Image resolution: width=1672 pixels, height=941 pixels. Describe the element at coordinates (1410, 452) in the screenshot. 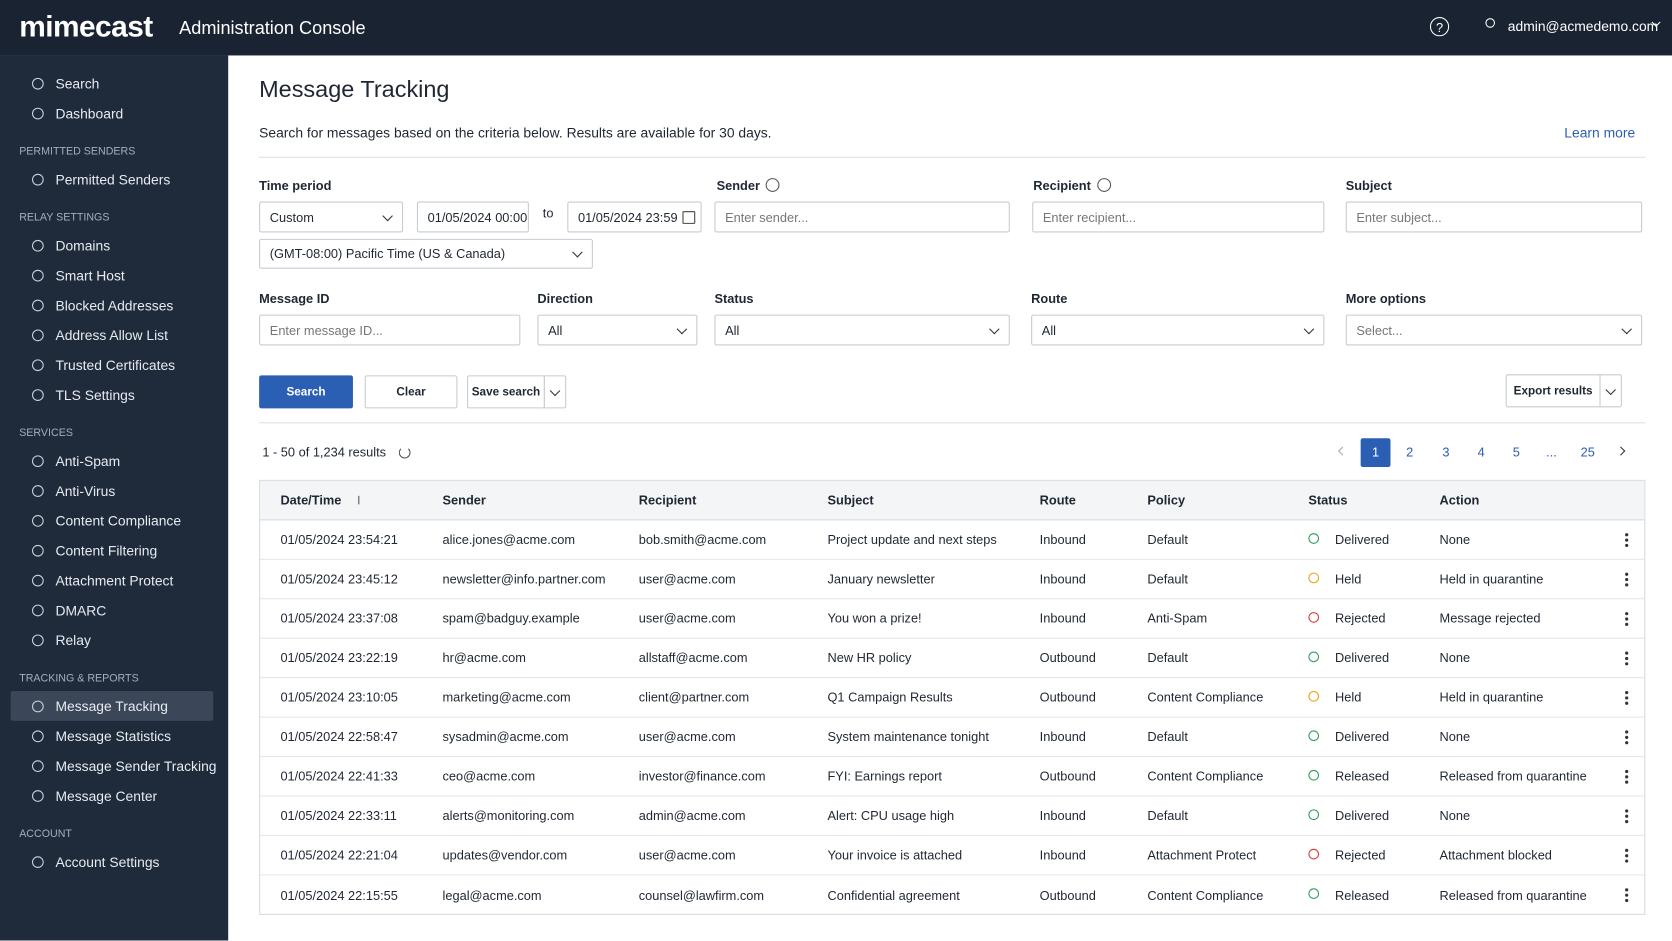

I see `page-button: 2` at that location.